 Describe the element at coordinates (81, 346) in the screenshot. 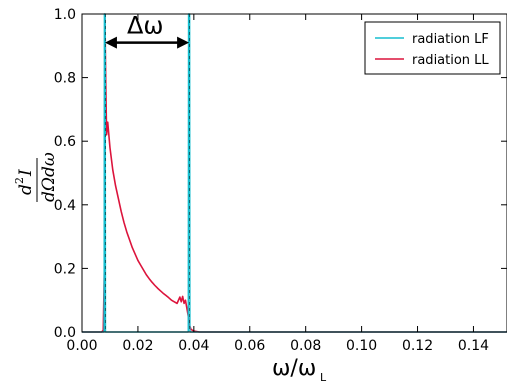

I see `x-tick-label: 0.00` at that location.